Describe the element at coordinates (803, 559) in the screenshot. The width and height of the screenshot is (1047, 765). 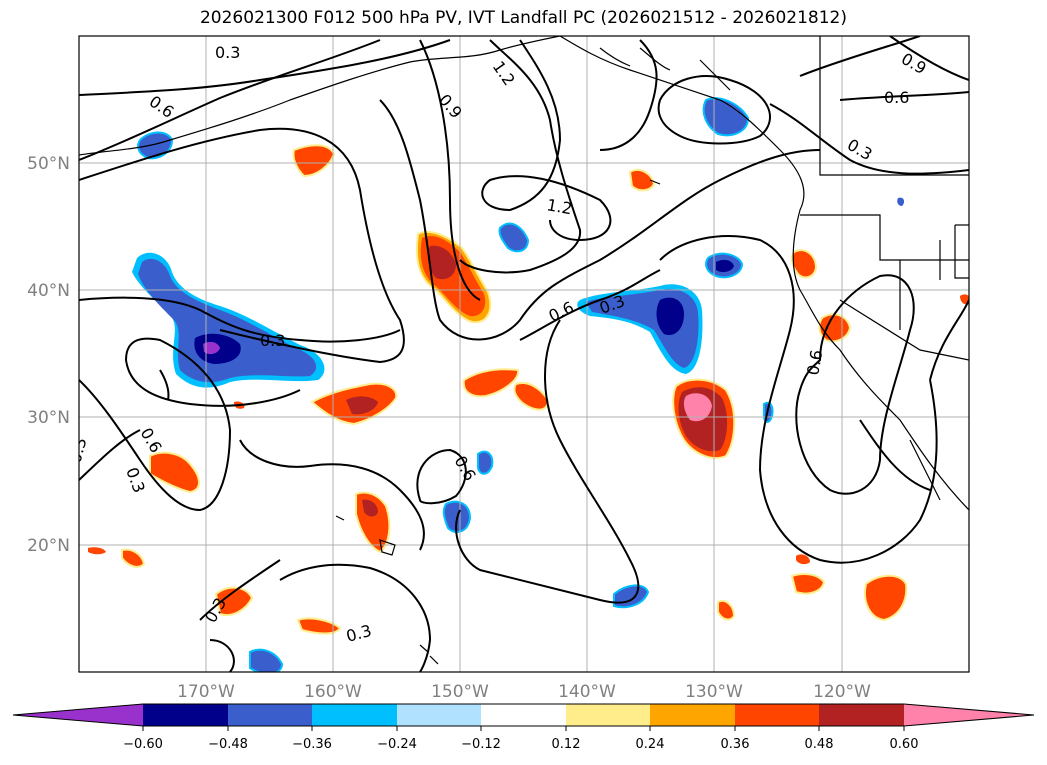
I see `pos-area-s8` at that location.